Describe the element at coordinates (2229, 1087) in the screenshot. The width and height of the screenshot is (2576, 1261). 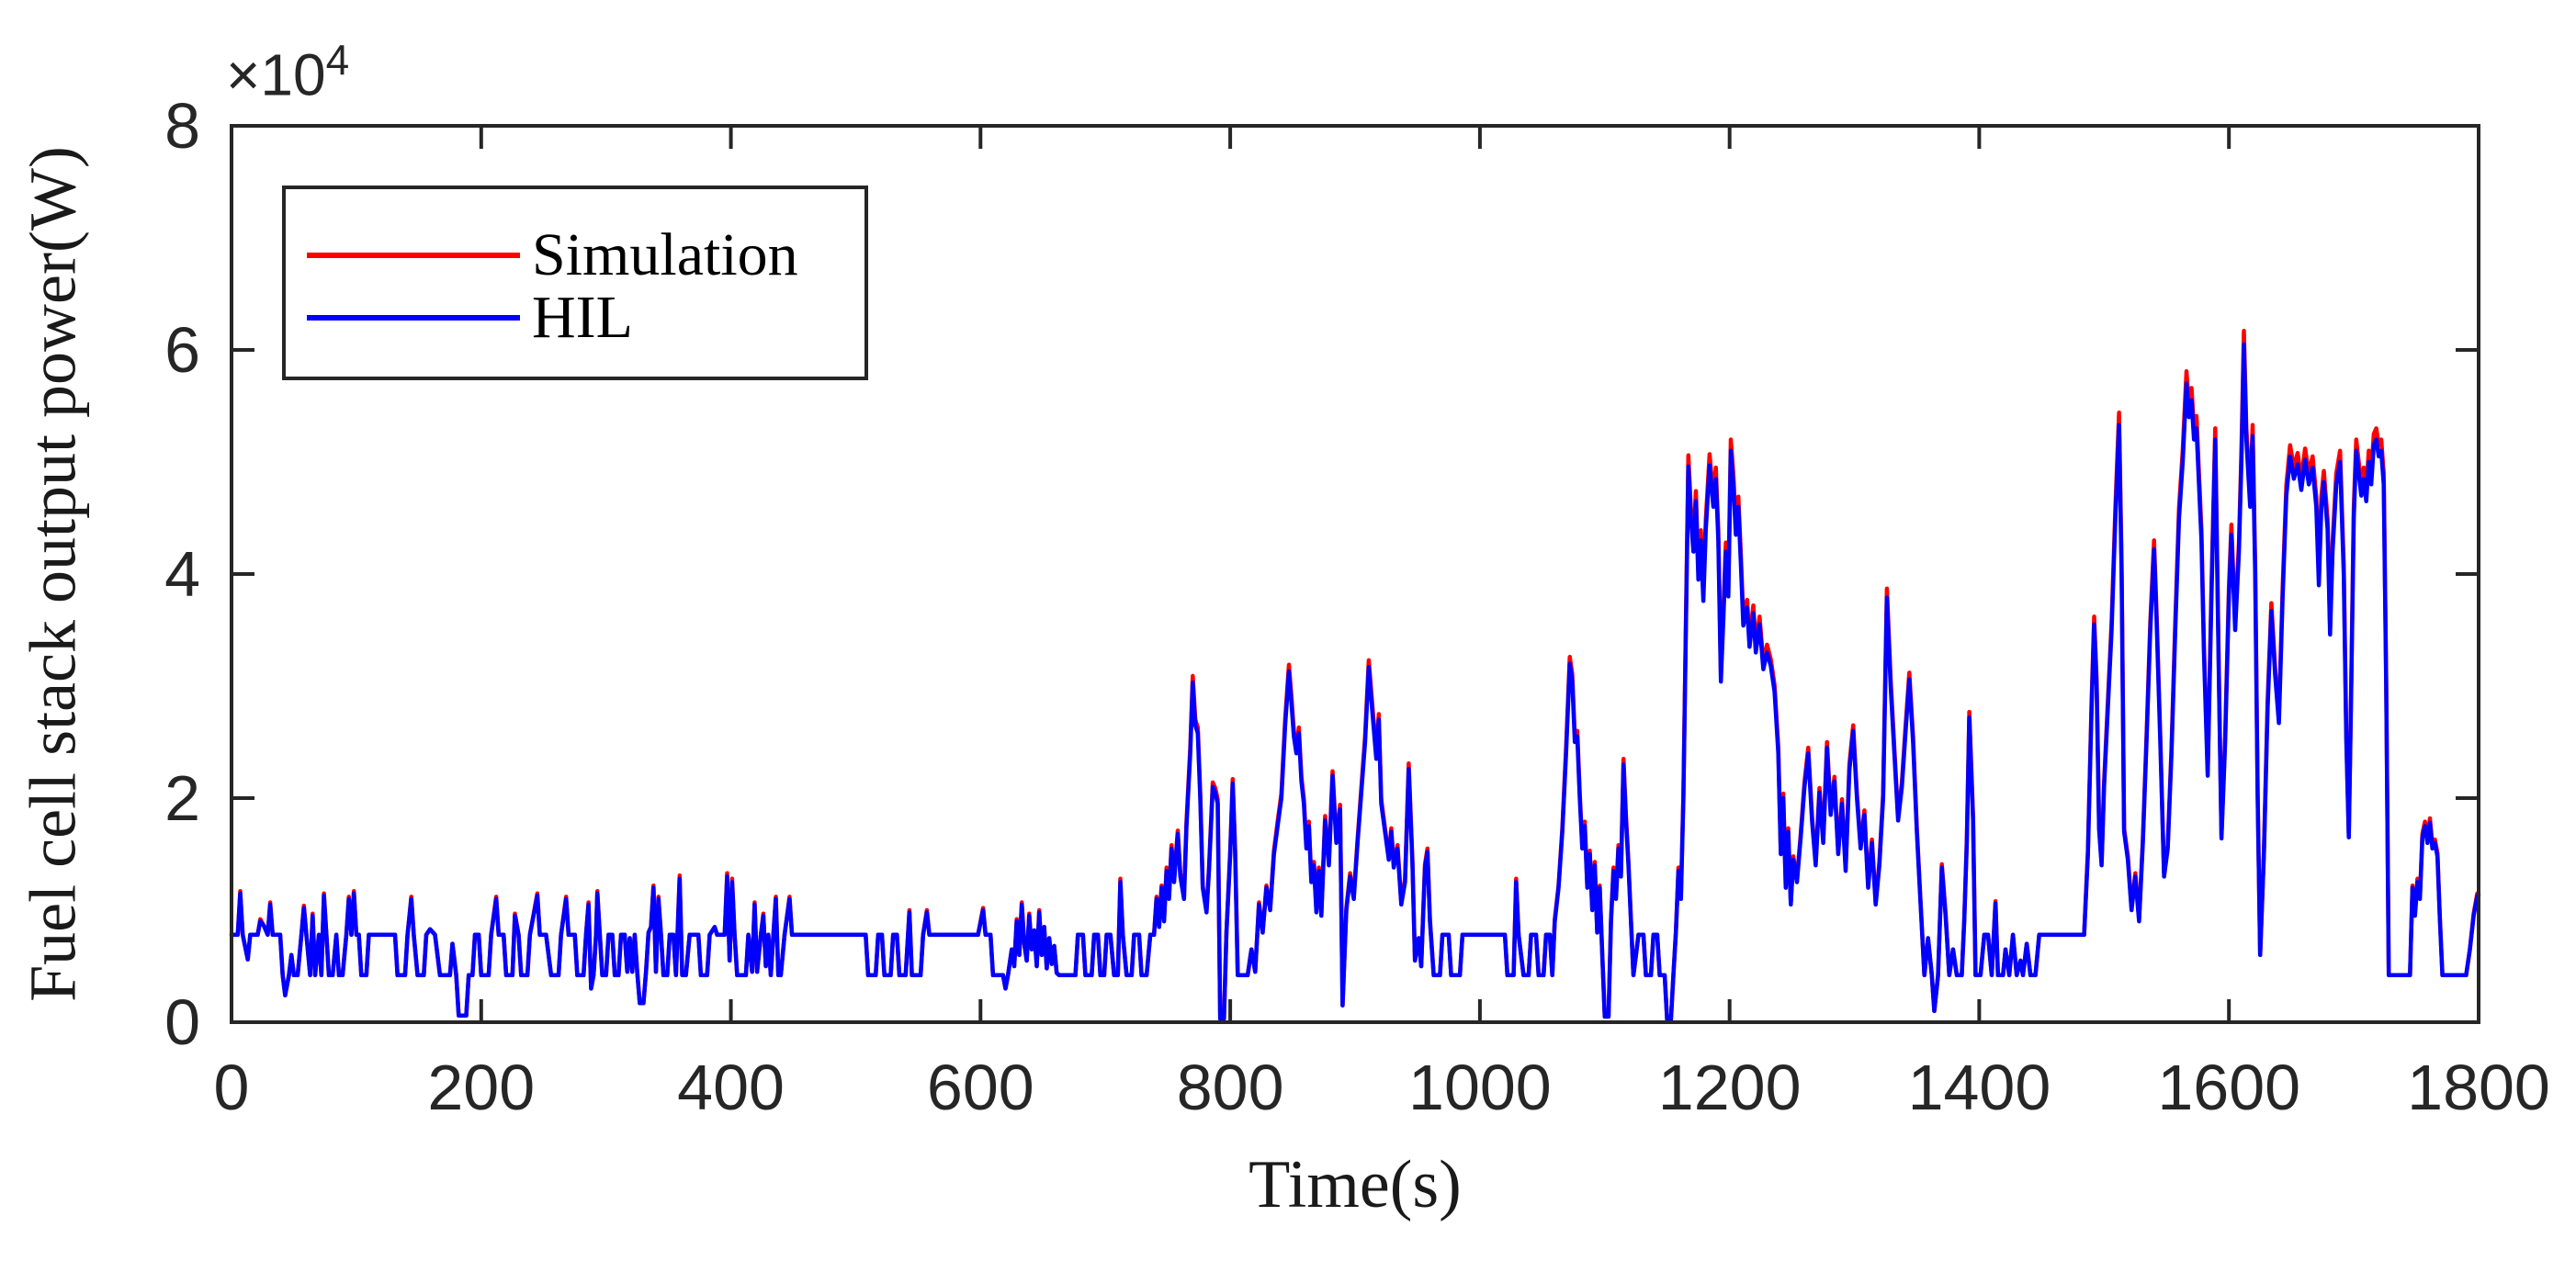
I see `x-tick-label-1600: 1600` at that location.